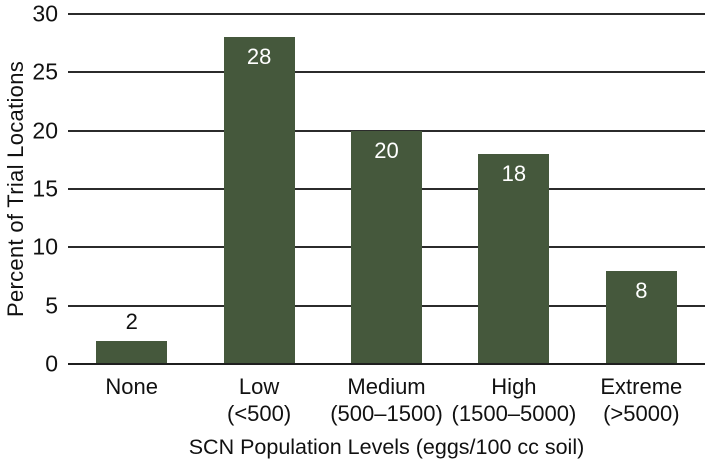  I want to click on value-label: 28, so click(259, 57).